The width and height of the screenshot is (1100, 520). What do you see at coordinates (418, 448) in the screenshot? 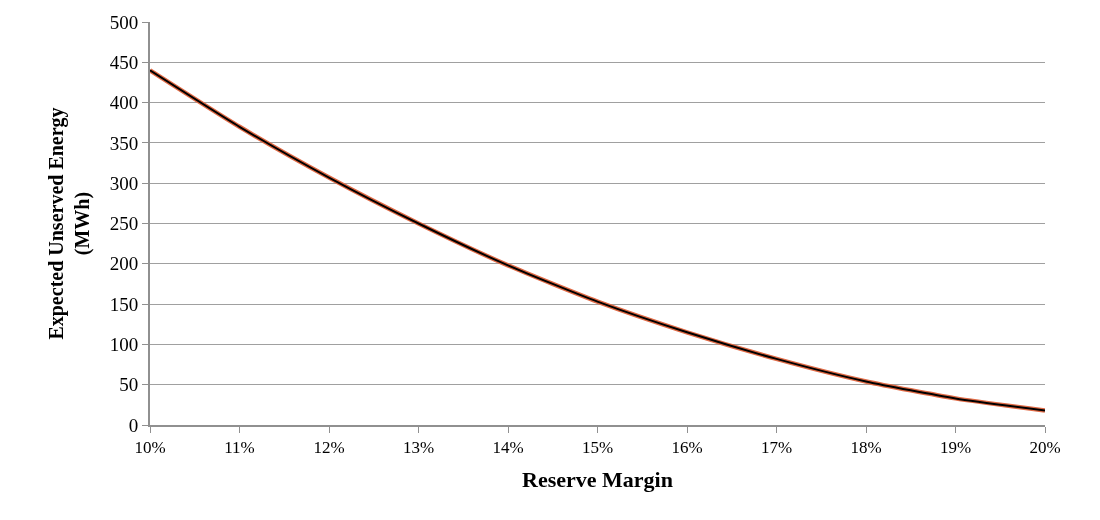
I see `x-tick-label: 13%` at bounding box center [418, 448].